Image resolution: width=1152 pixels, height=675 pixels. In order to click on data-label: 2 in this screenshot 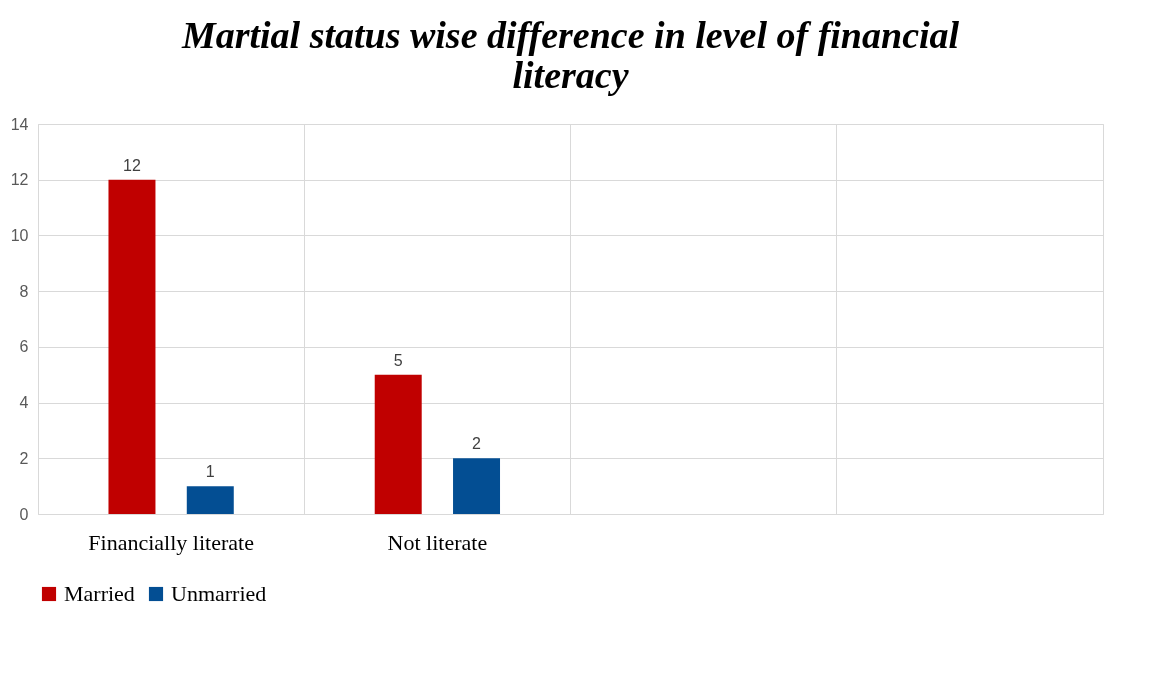, I will do `click(477, 444)`.